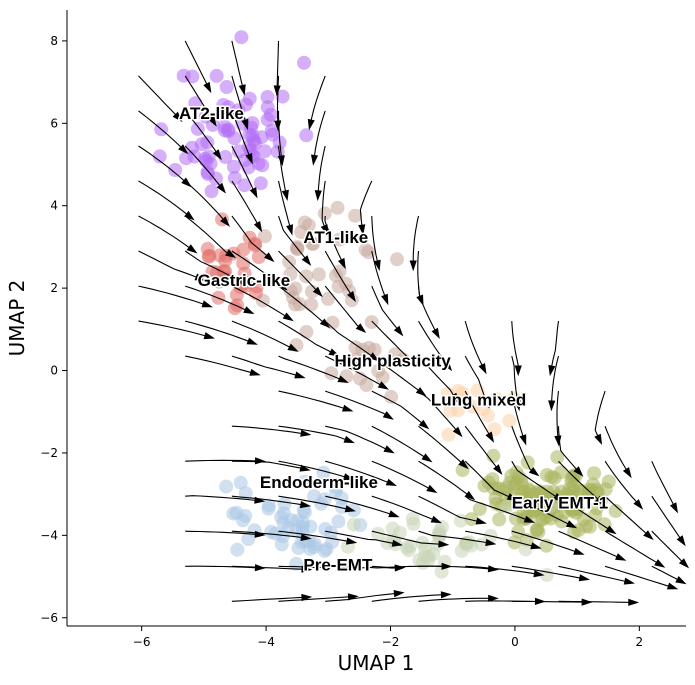 The height and width of the screenshot is (685, 695). I want to click on y-tick-label: −4, so click(49, 535).